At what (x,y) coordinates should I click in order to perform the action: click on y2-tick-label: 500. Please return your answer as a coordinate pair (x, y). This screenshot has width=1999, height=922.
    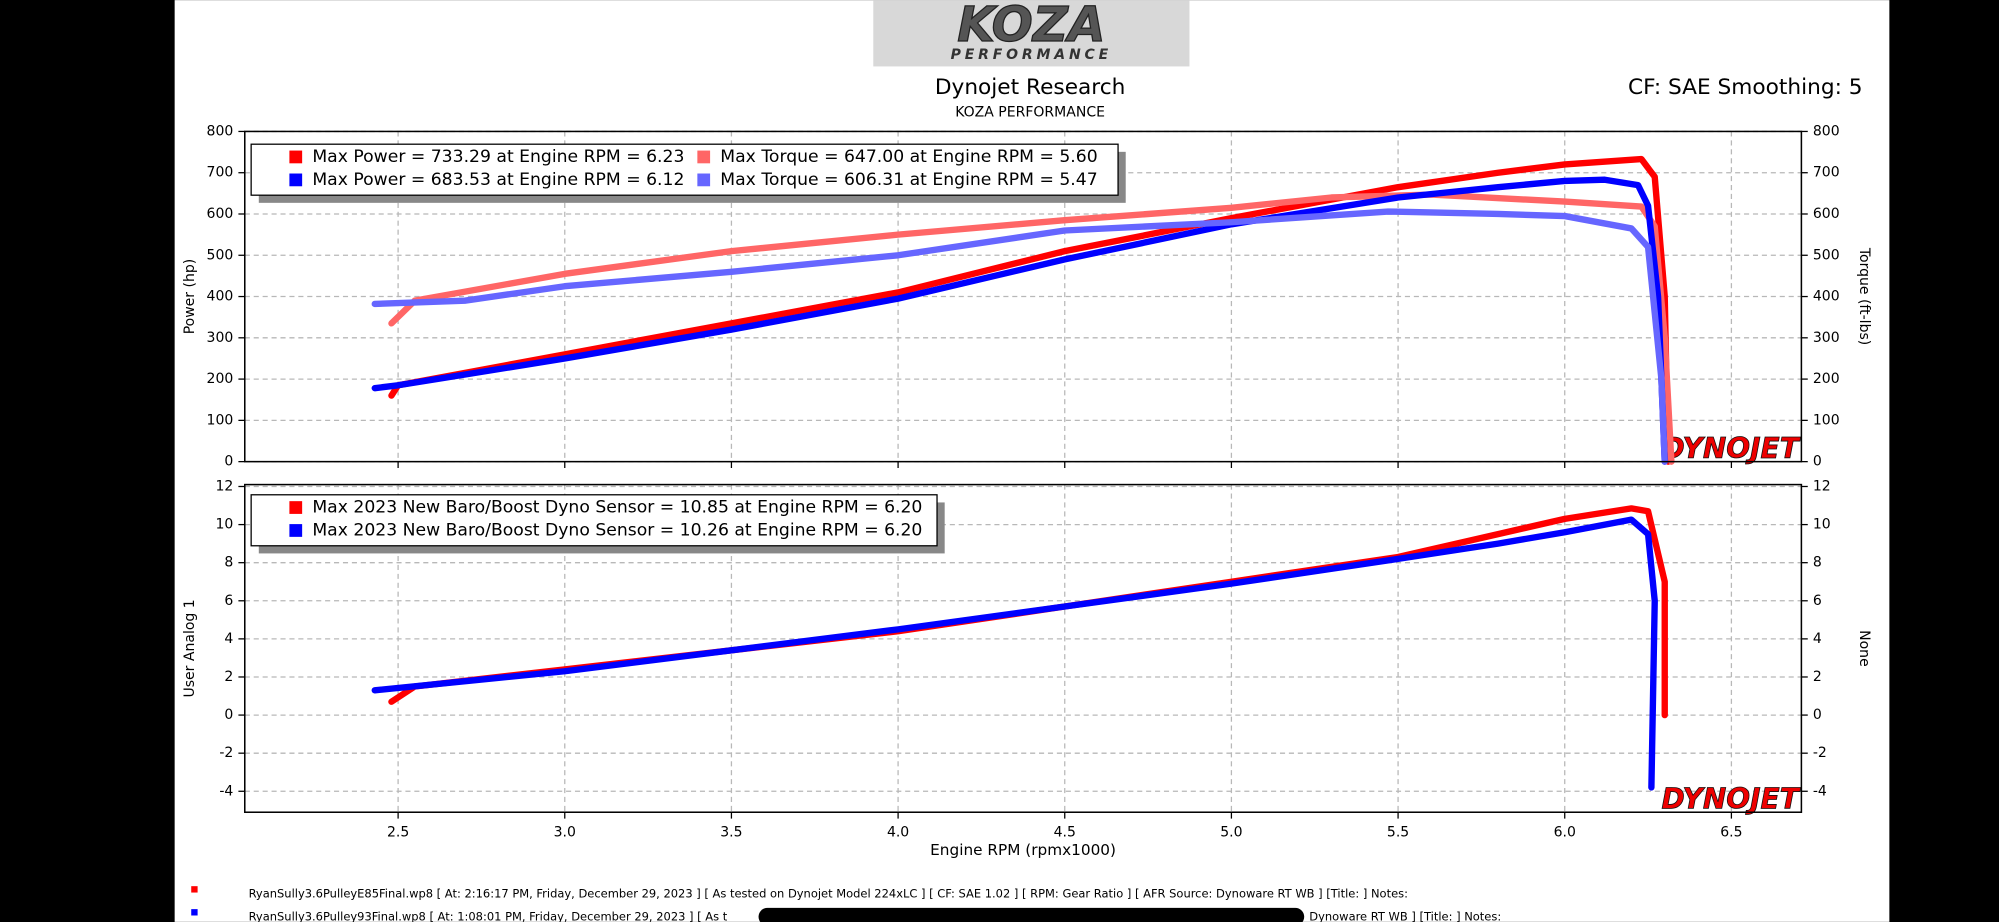
    Looking at the image, I should click on (1826, 255).